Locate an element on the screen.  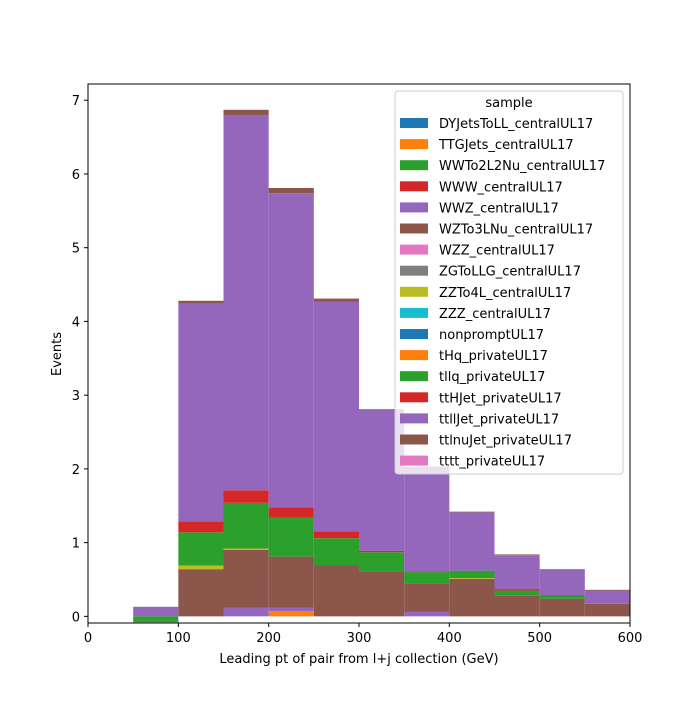
legend-label: WZTo3LNu_centralUL17 is located at coordinates (516, 230).